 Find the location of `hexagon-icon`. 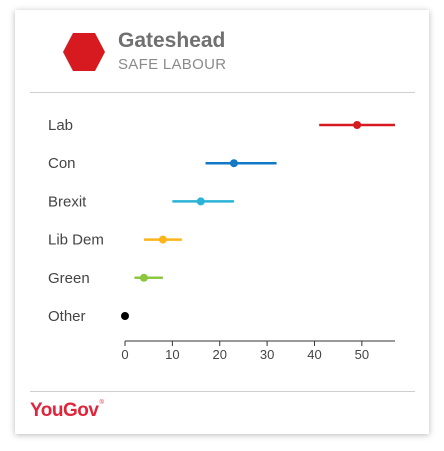

hexagon-icon is located at coordinates (84, 52).